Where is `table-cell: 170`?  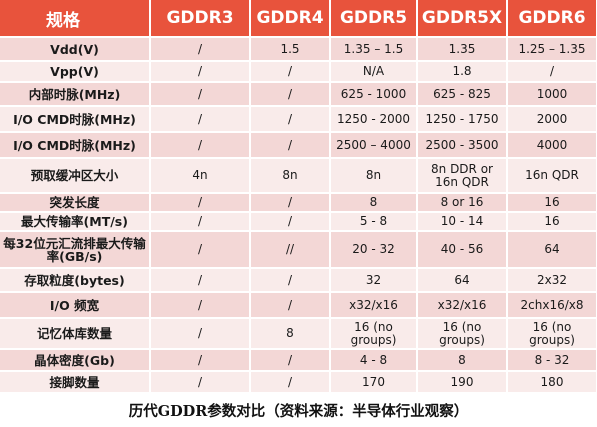
table-cell: 170 is located at coordinates (374, 381).